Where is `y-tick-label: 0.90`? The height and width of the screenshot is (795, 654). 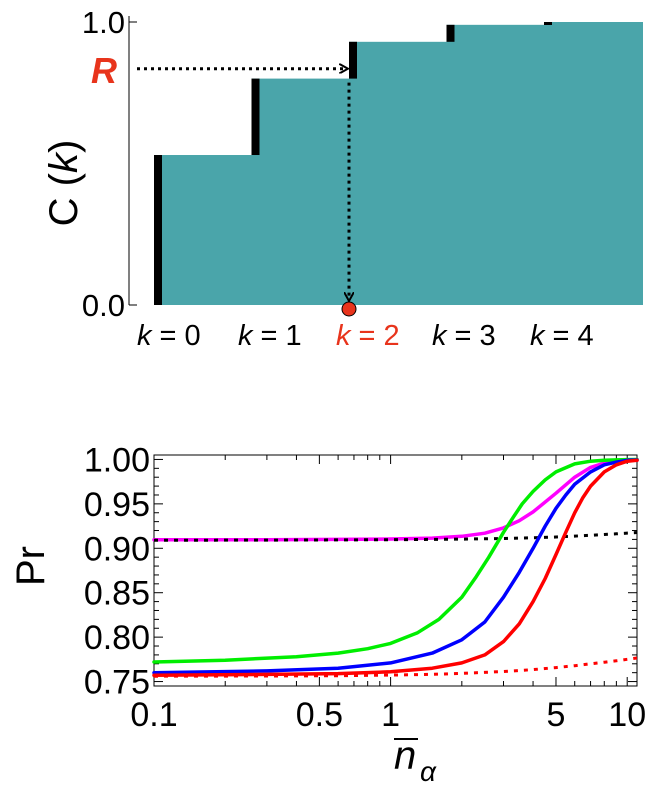
y-tick-label: 0.90 is located at coordinates (117, 549).